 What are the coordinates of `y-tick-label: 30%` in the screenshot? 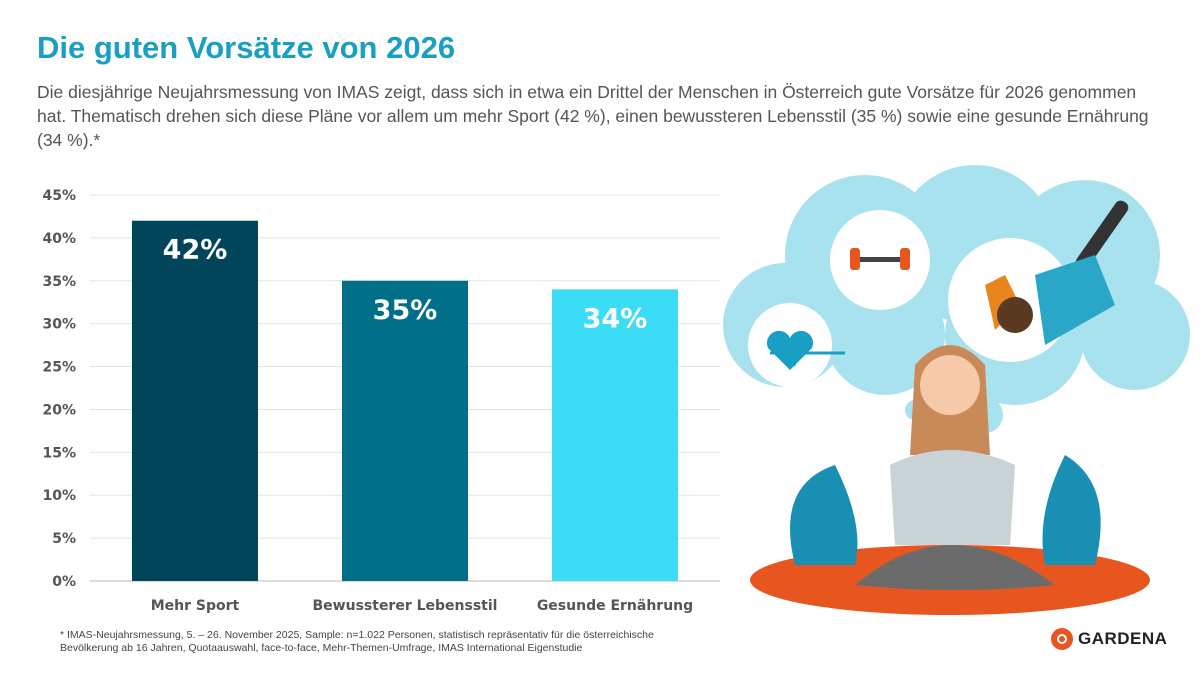 It's located at (59, 325).